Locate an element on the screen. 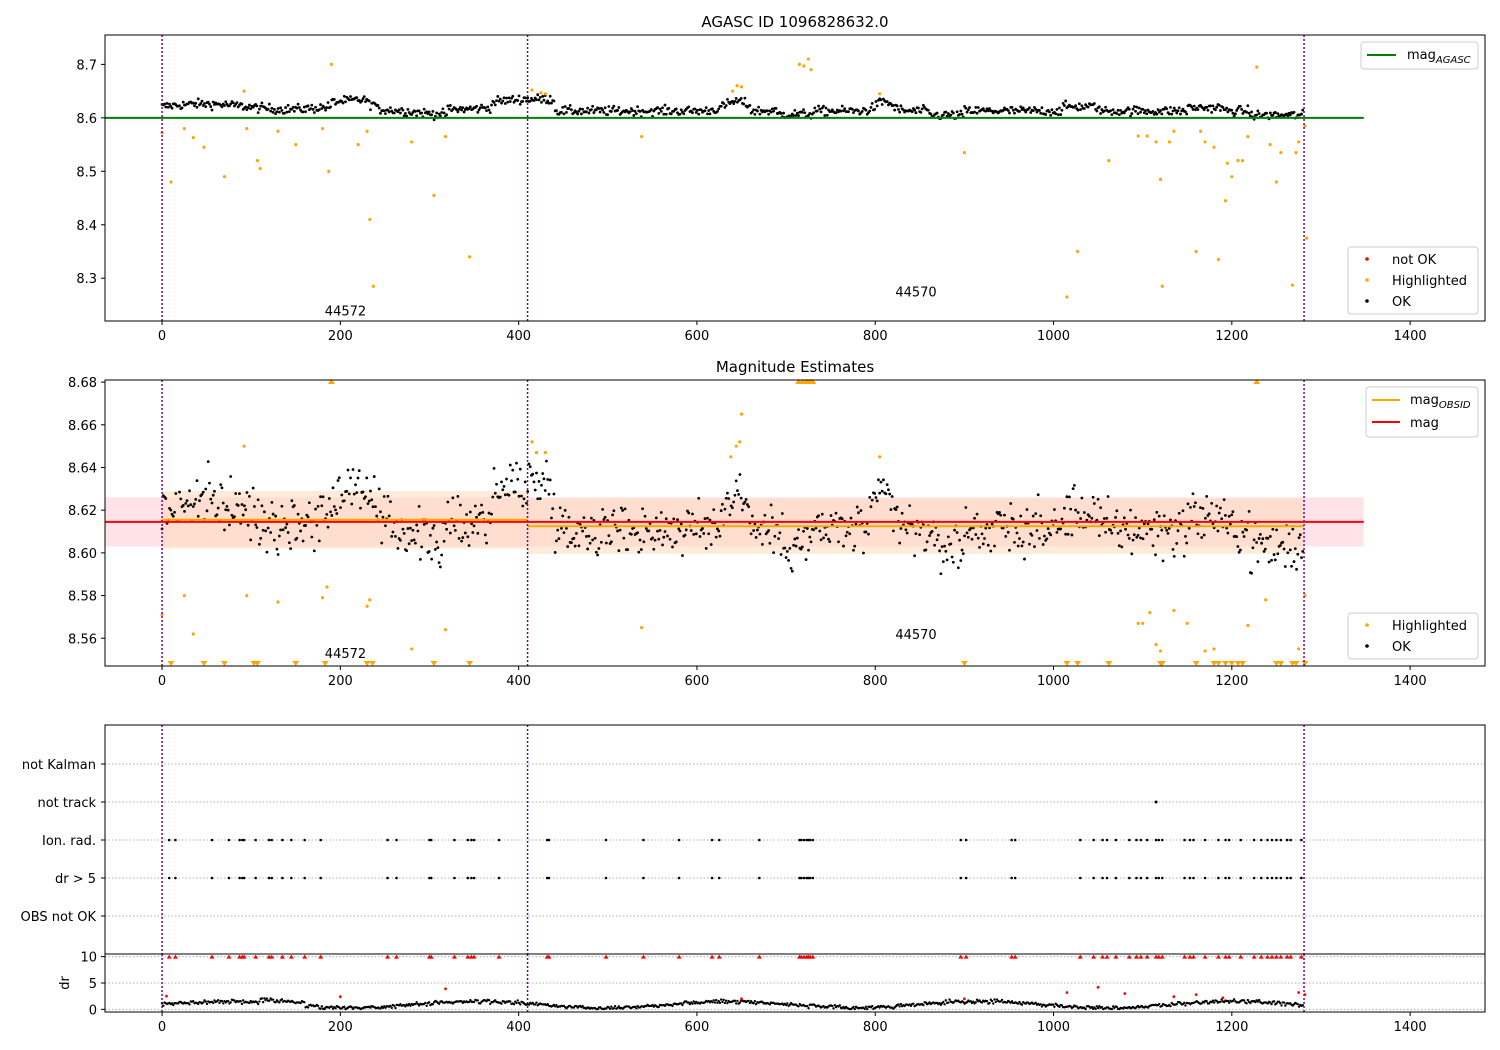 This screenshot has width=1500, height=1050. magest-x-tick-label: 1000 is located at coordinates (1053, 681).